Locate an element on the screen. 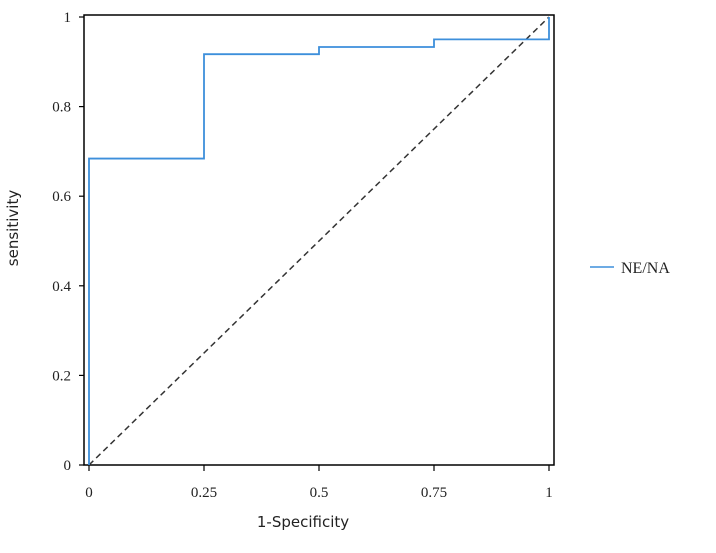  legend-label-ne-na: NE/NA is located at coordinates (645, 268).